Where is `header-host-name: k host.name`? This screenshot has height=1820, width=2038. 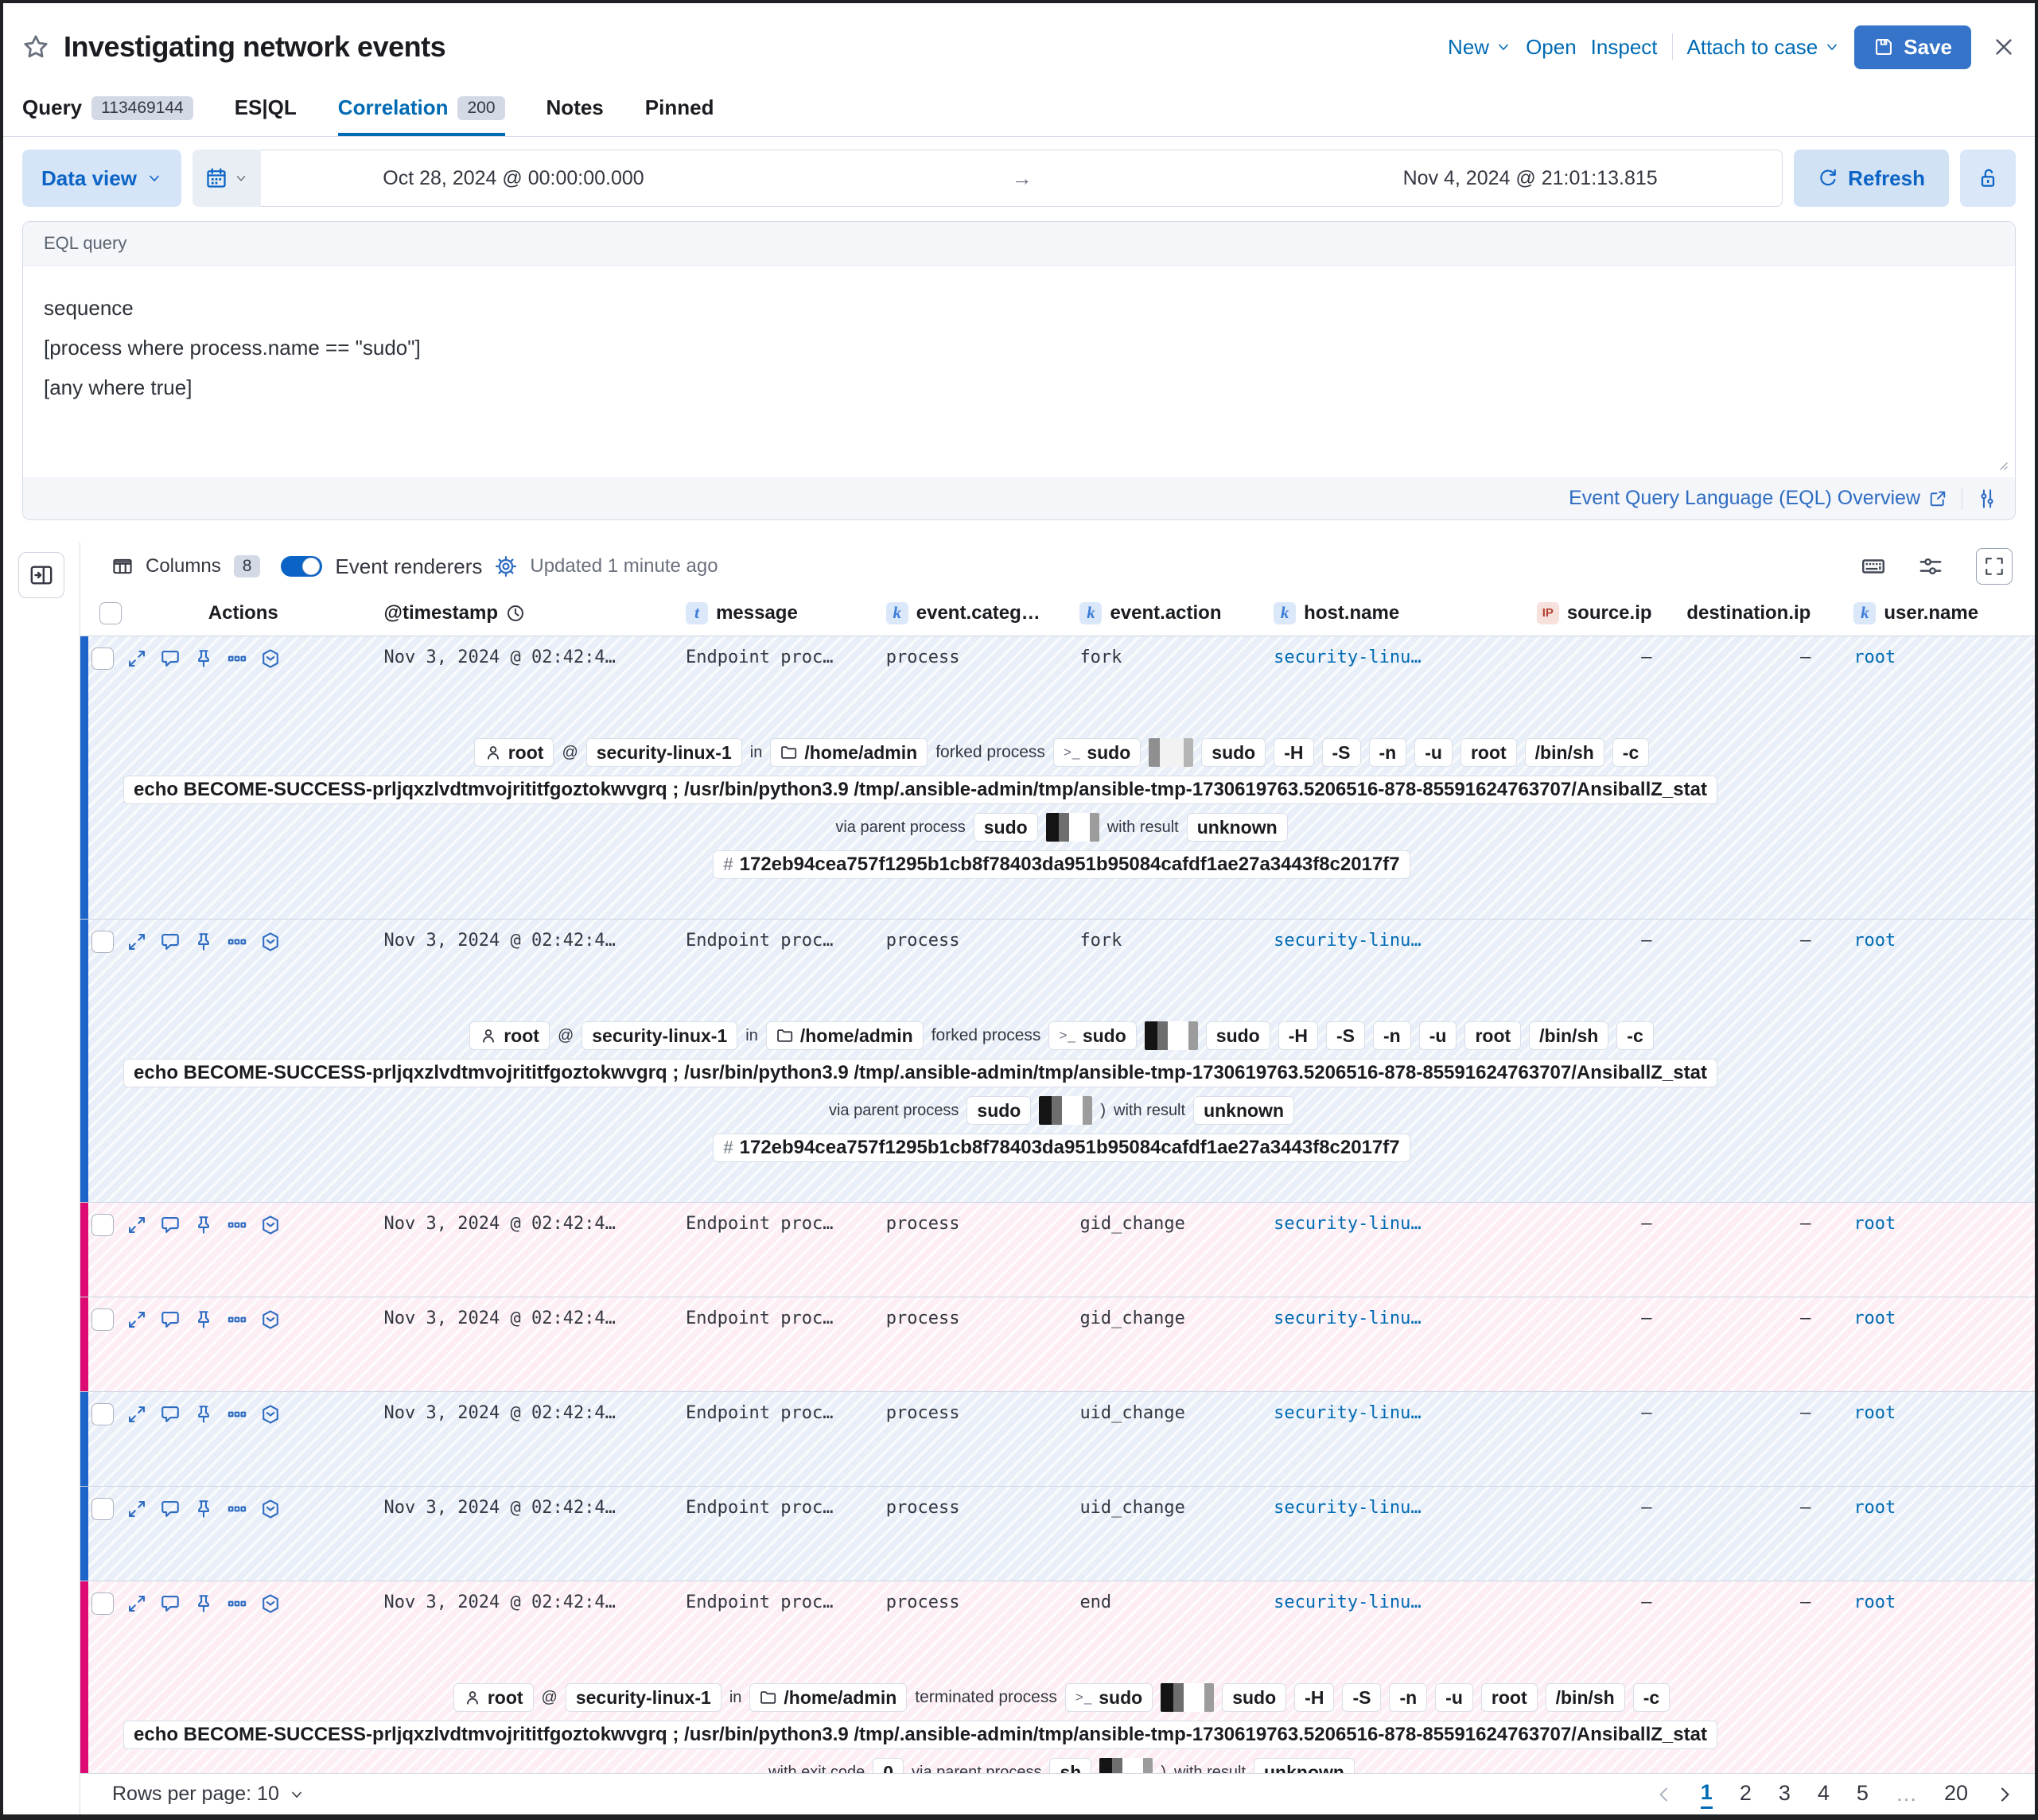
header-host-name: k host.name is located at coordinates (1388, 612).